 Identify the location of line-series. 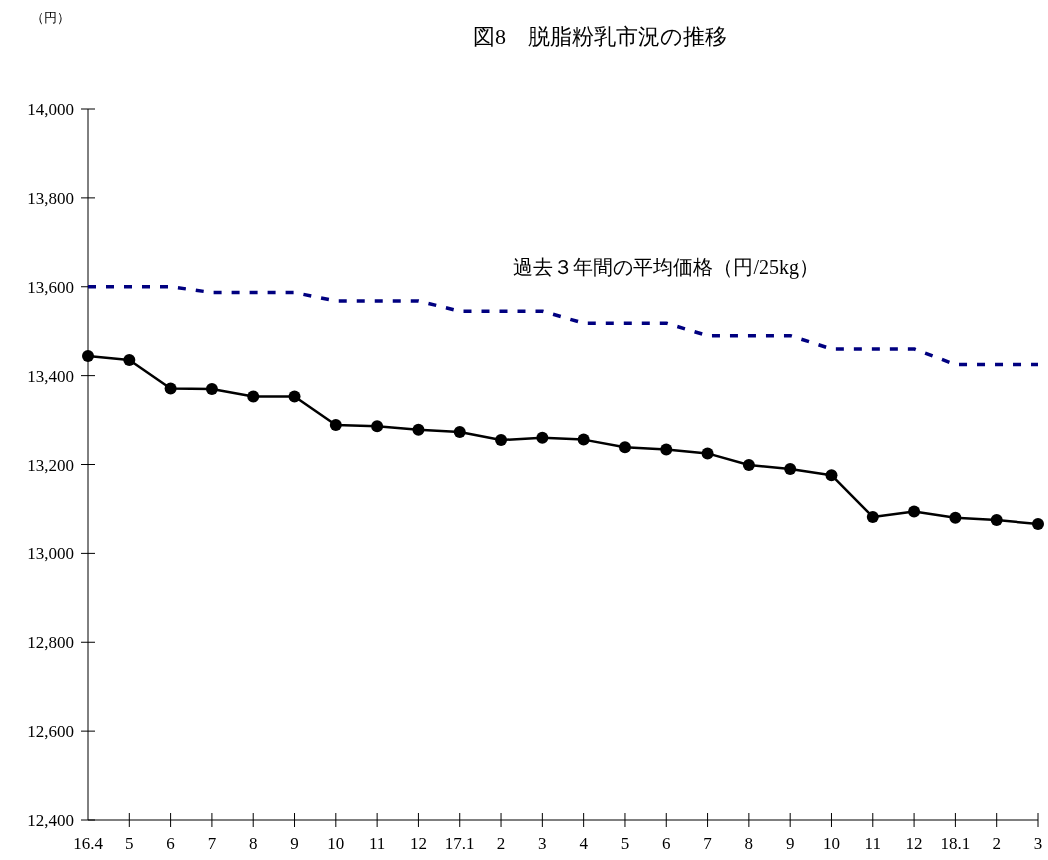
(563, 326).